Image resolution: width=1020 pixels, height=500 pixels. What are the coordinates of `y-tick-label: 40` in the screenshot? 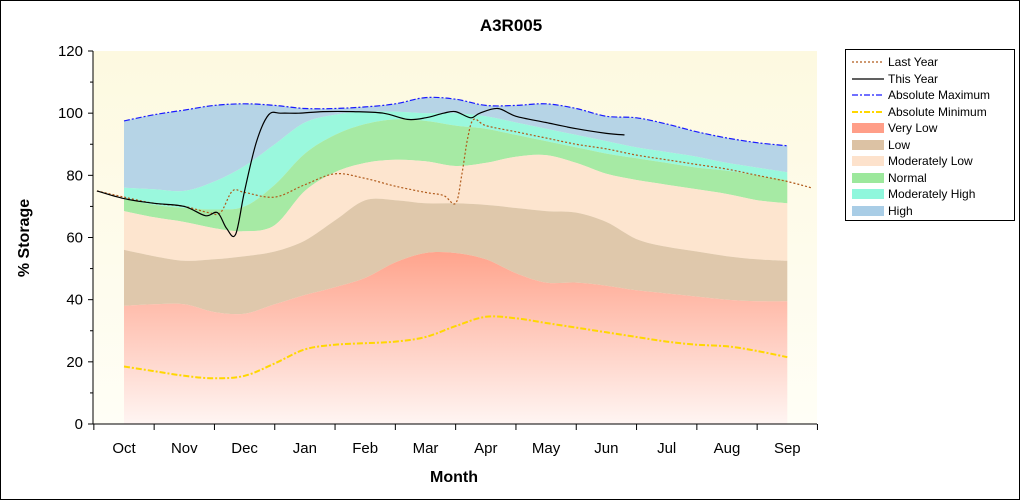 It's located at (74, 300).